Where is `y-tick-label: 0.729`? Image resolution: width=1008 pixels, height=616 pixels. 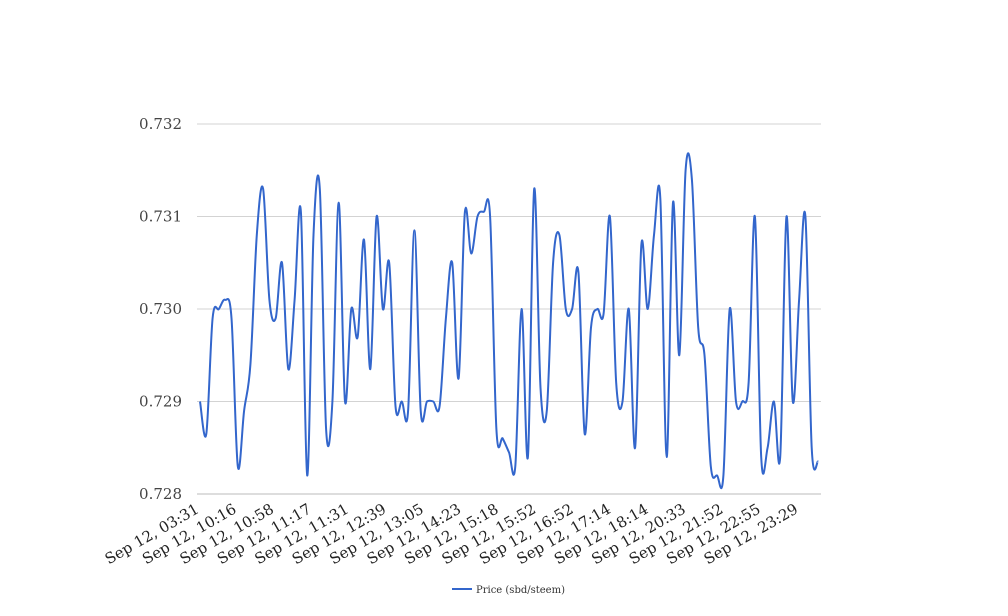
y-tick-label: 0.729 is located at coordinates (160, 402).